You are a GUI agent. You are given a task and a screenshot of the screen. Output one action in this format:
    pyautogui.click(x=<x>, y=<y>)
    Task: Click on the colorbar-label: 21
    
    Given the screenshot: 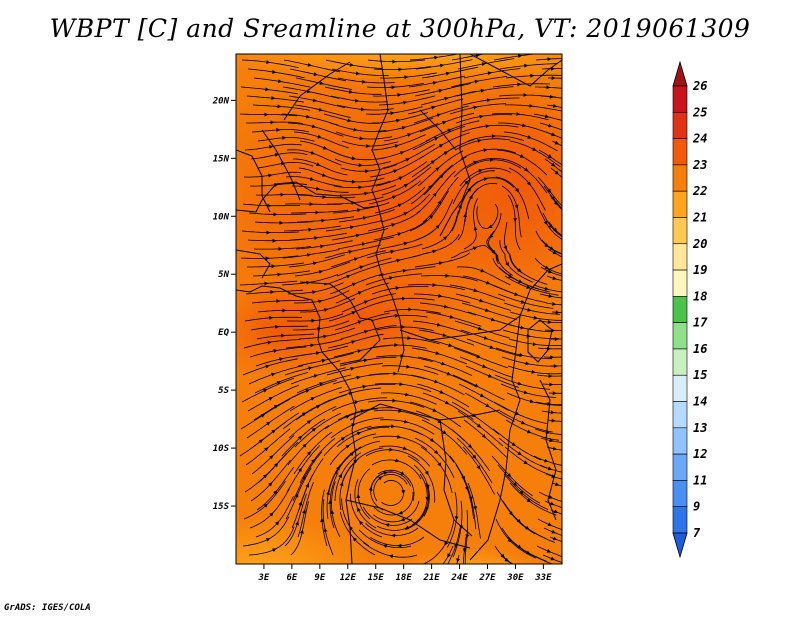 What is the action you would take?
    pyautogui.click(x=699, y=217)
    